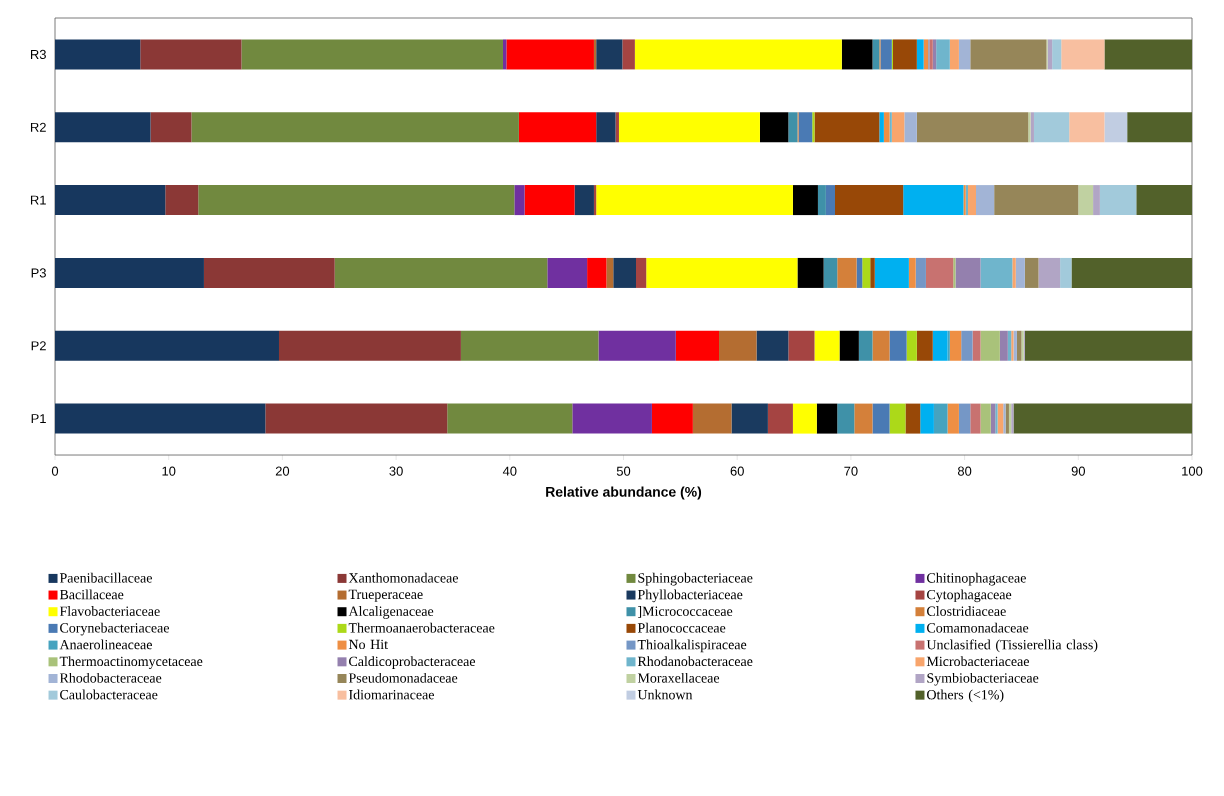 The image size is (1224, 796). I want to click on legend-label: Trueperaceae, so click(385, 595).